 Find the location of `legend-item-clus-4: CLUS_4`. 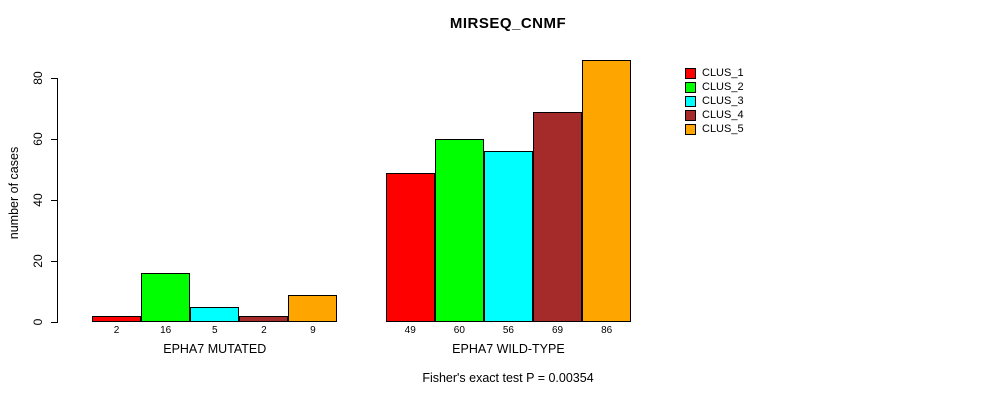

legend-item-clus-4: CLUS_4 is located at coordinates (714, 115).